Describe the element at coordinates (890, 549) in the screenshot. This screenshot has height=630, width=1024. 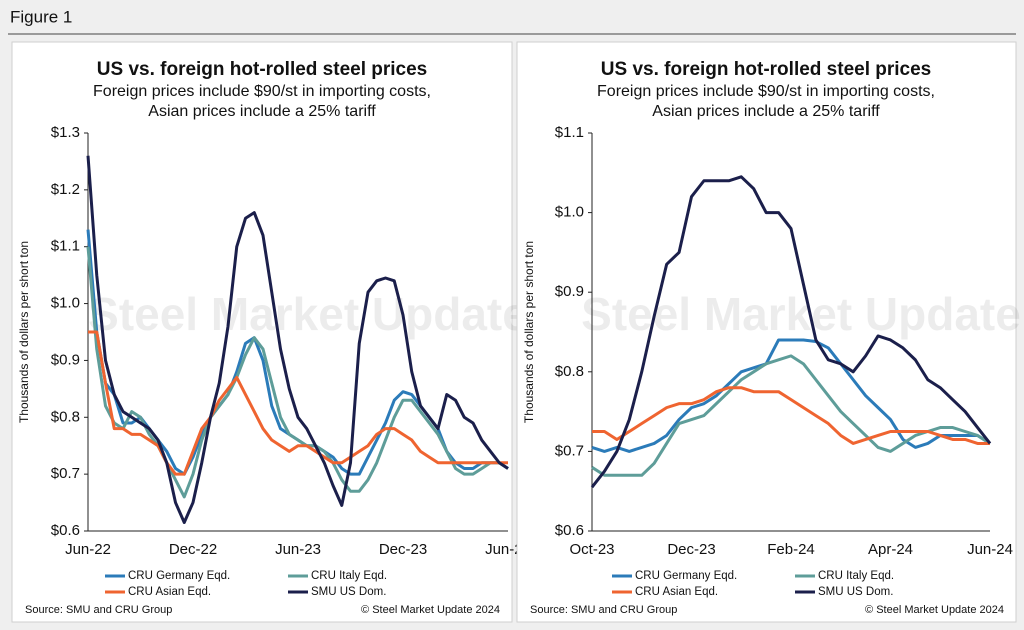
I see `x-tick-label: Apr-24` at that location.